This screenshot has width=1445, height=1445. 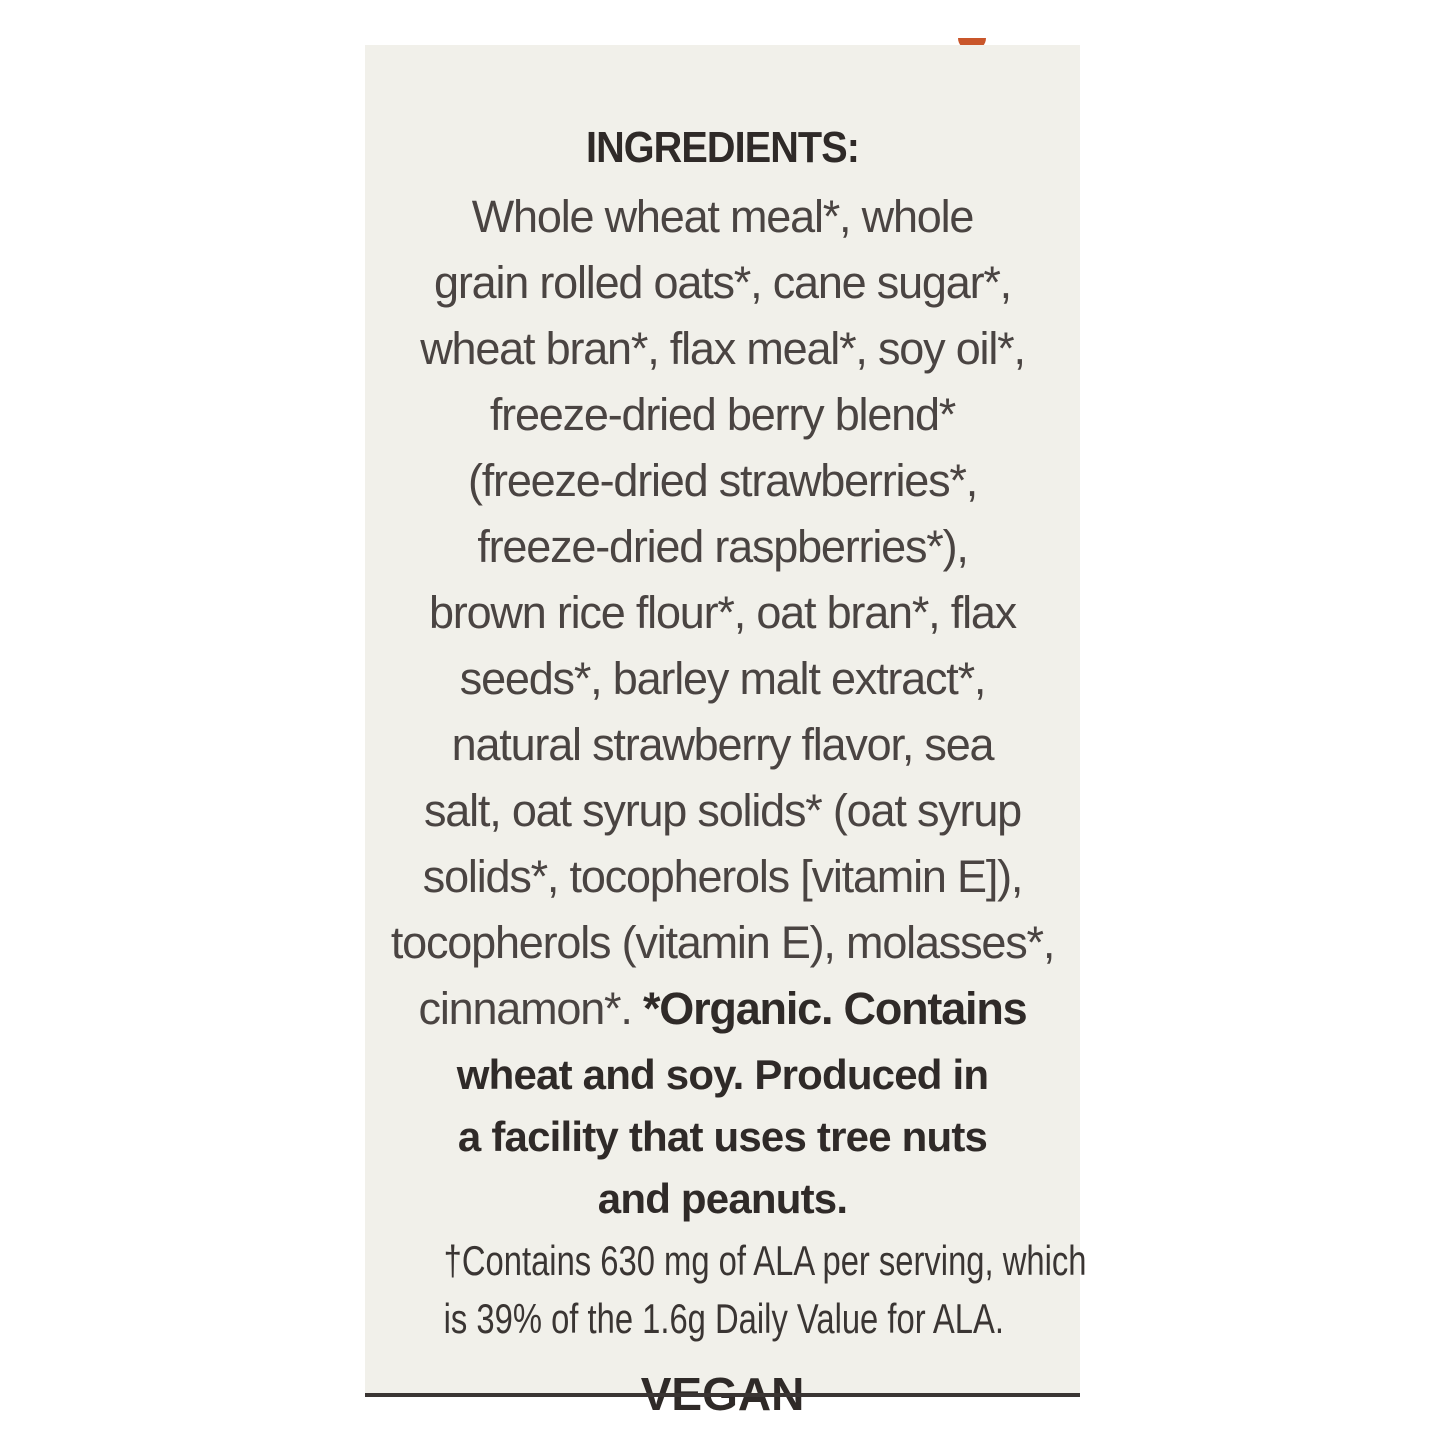 What do you see at coordinates (723, 876) in the screenshot?
I see `ingredient-line: solids*, tocopherols [vitamin E]),` at bounding box center [723, 876].